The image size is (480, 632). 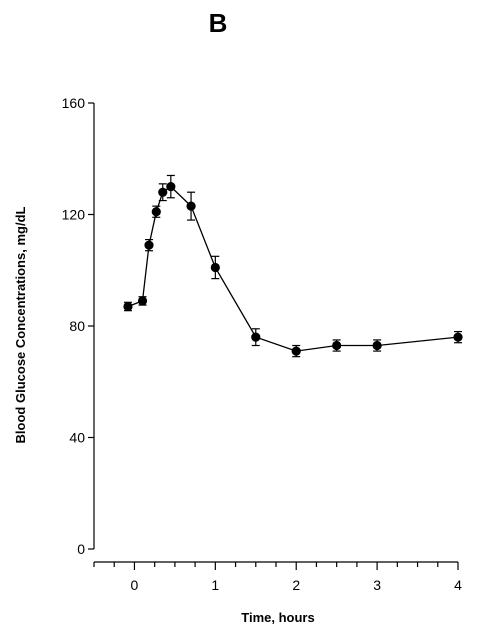 What do you see at coordinates (77, 326) in the screenshot?
I see `y-tick-label: 80` at bounding box center [77, 326].